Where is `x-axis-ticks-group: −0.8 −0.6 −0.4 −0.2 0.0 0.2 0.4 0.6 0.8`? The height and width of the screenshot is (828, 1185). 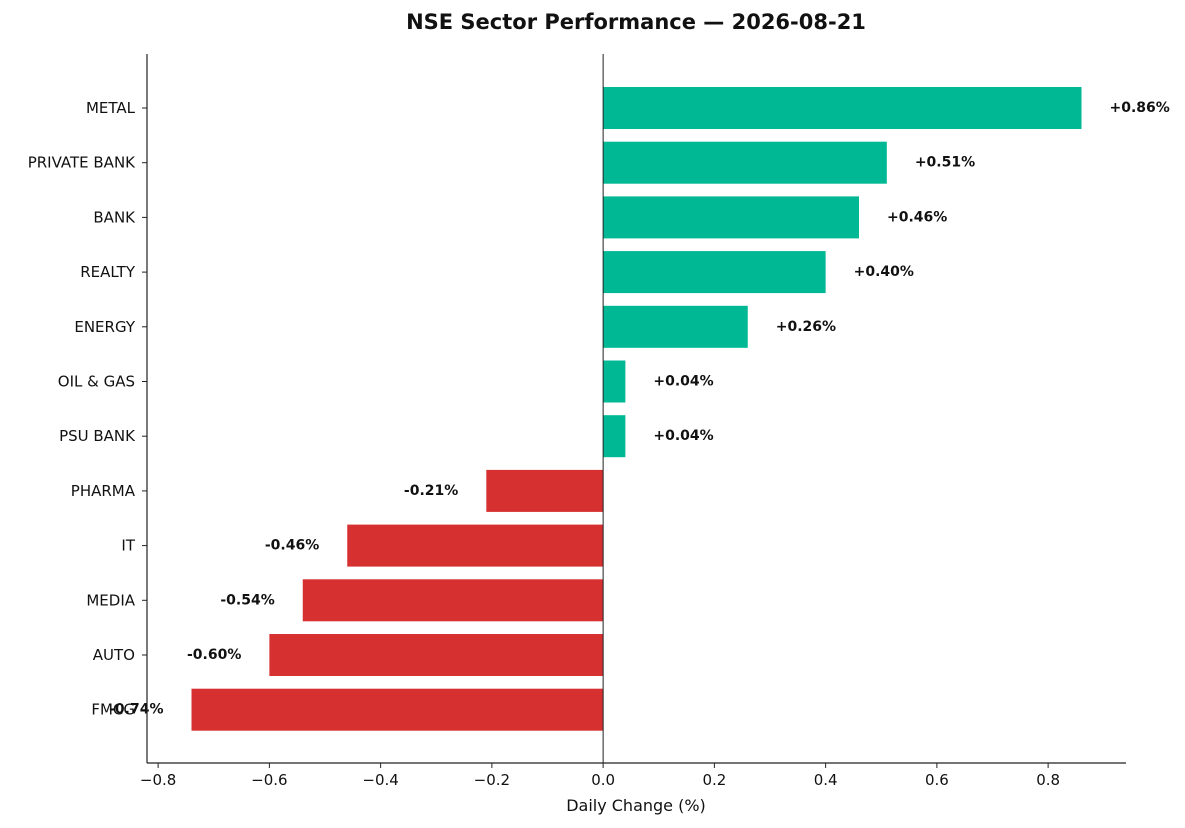 x-axis-ticks-group: −0.8 −0.6 −0.4 −0.2 0.0 0.2 0.4 0.6 0.8 is located at coordinates (600, 776).